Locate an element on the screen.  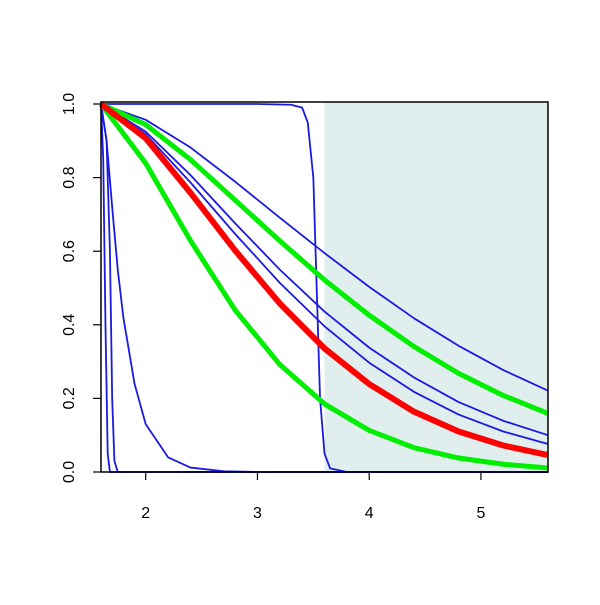
x-tick-label: 3 is located at coordinates (257, 513).